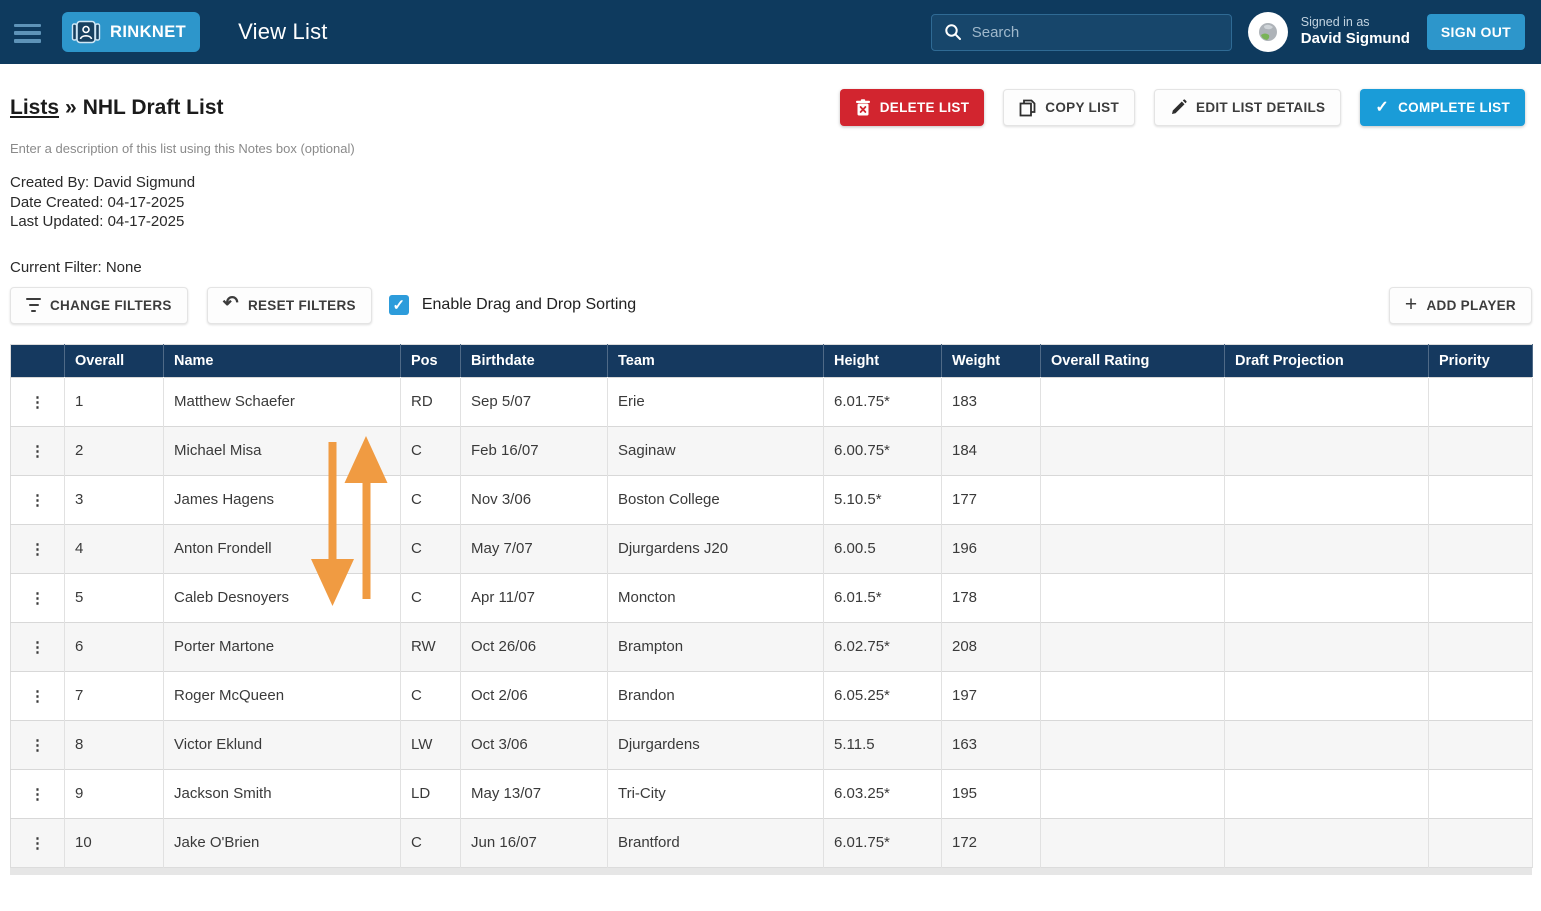 The height and width of the screenshot is (911, 1541). I want to click on cell-overall: 9, so click(114, 793).